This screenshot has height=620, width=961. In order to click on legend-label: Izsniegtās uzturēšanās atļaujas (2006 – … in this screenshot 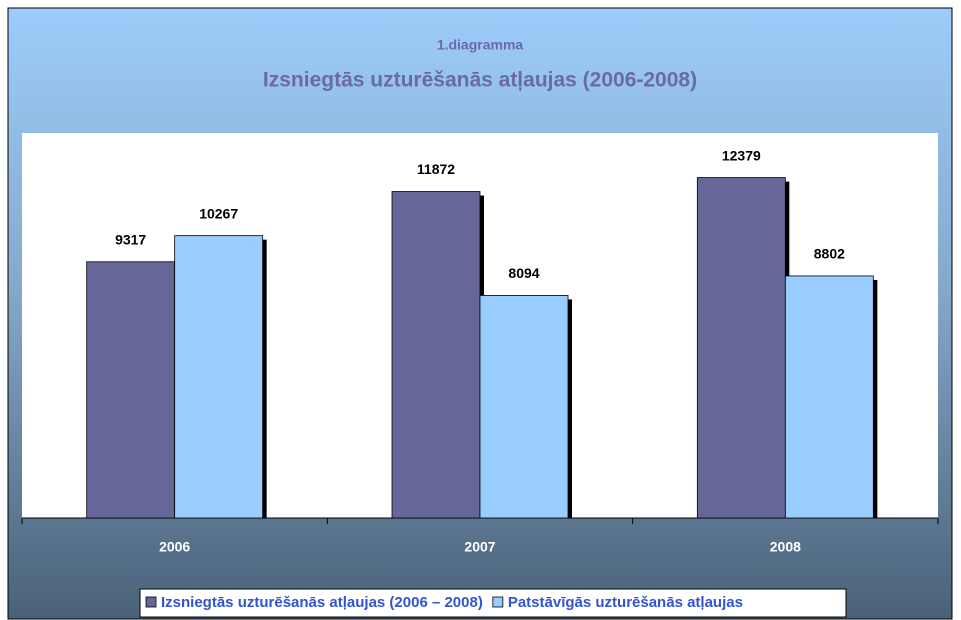, I will do `click(322, 602)`.